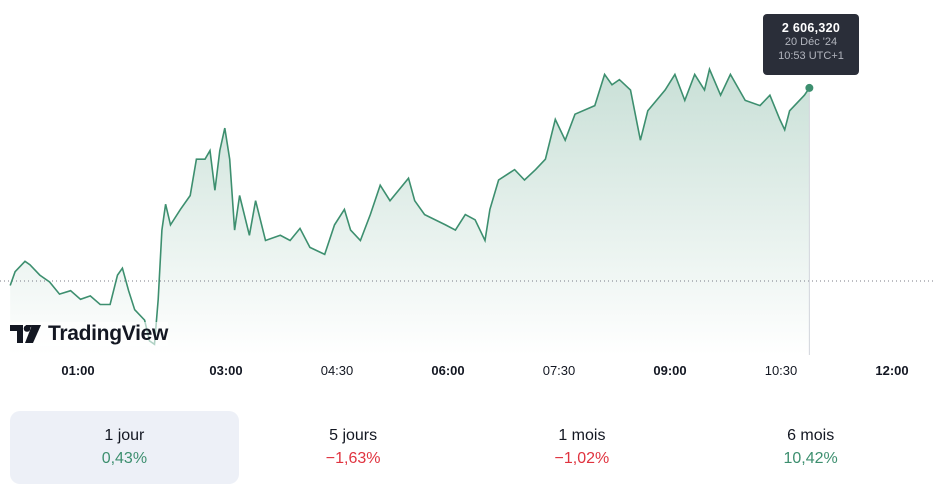 This screenshot has height=486, width=933. What do you see at coordinates (582, 458) in the screenshot?
I see `period-change: −1,02%` at bounding box center [582, 458].